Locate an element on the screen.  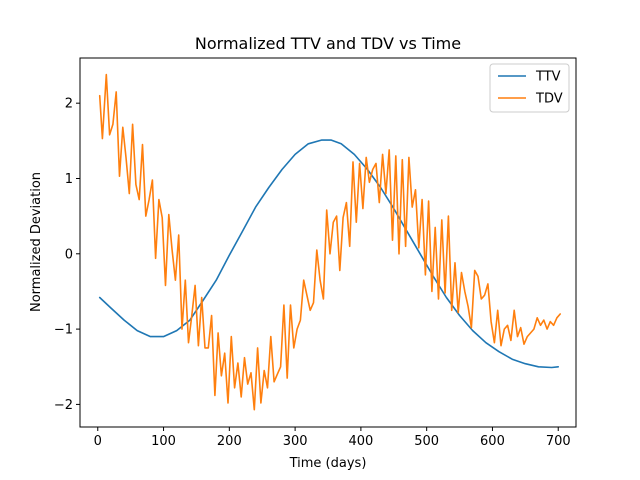
x-tick-label: 0 is located at coordinates (98, 441).